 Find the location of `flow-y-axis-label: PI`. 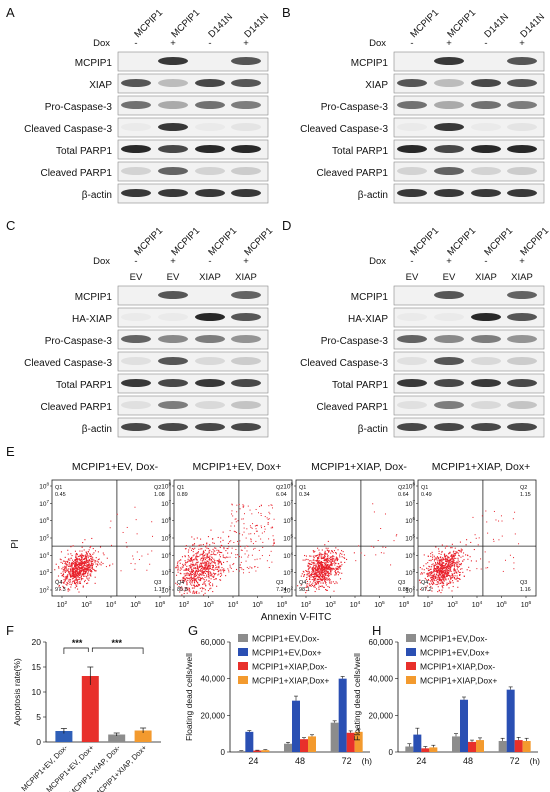

flow-y-axis-label: PI is located at coordinates (15, 543).